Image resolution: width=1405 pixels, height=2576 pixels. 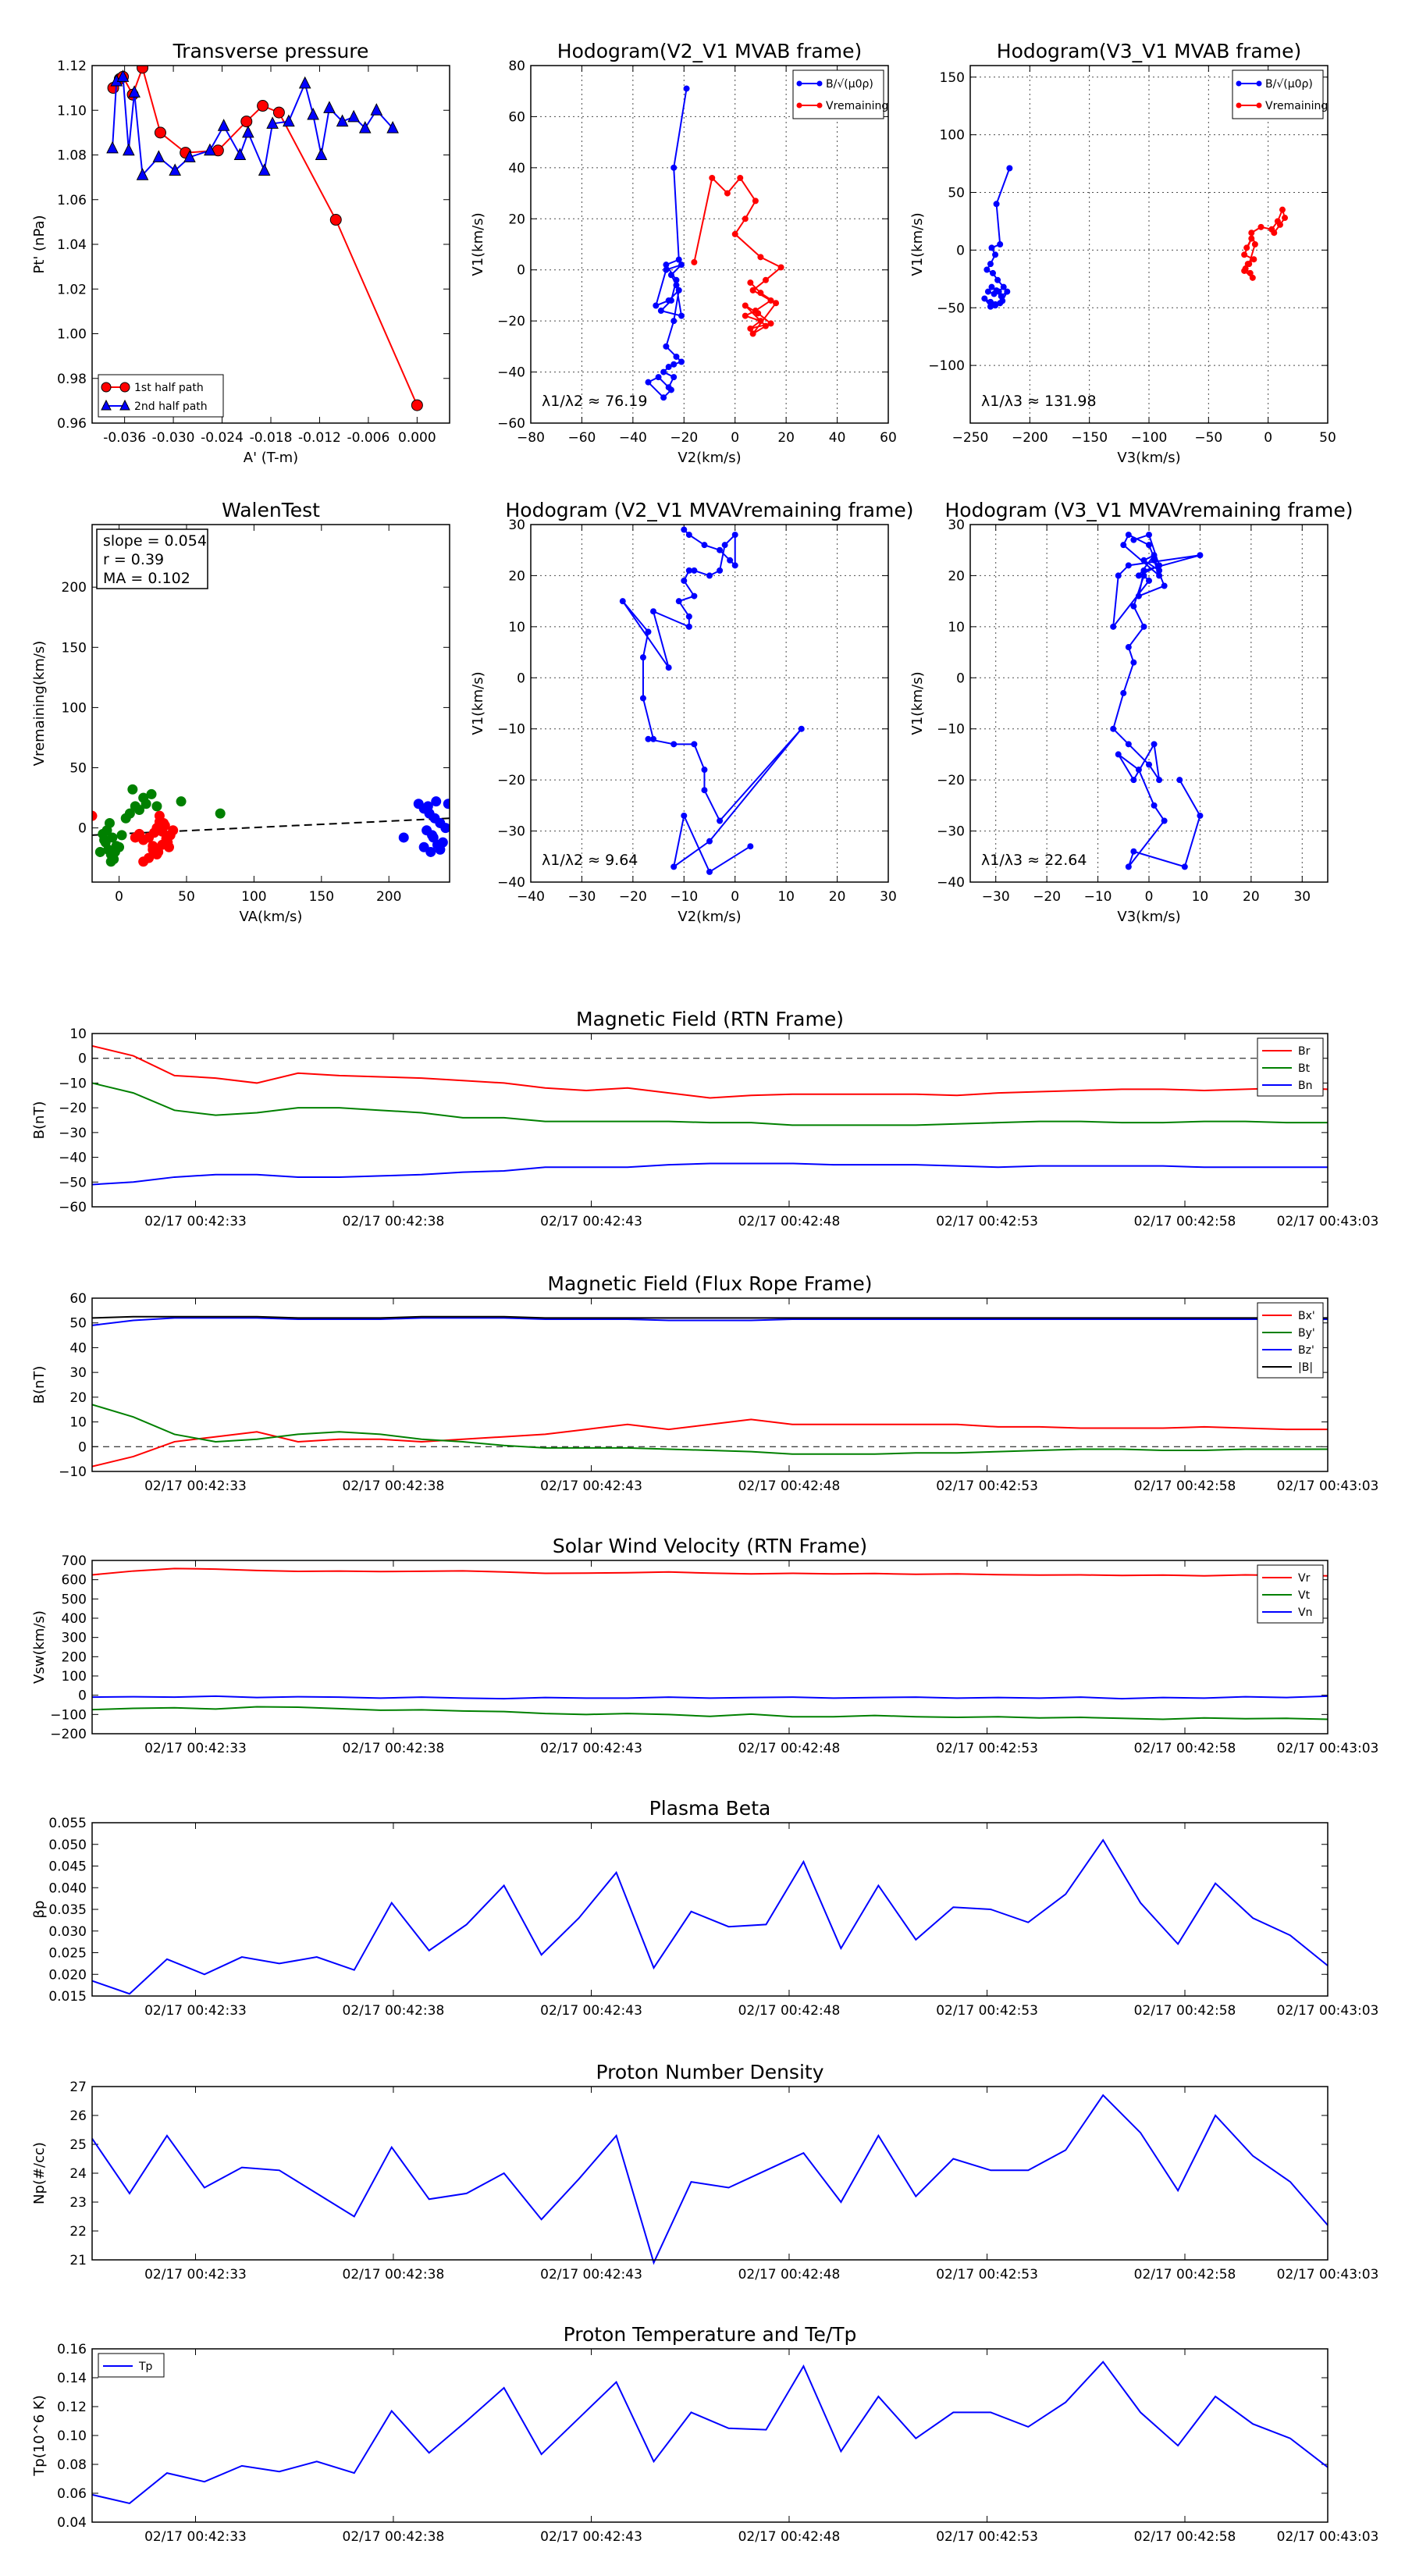 I want to click on legend-box, so click(x=161, y=396).